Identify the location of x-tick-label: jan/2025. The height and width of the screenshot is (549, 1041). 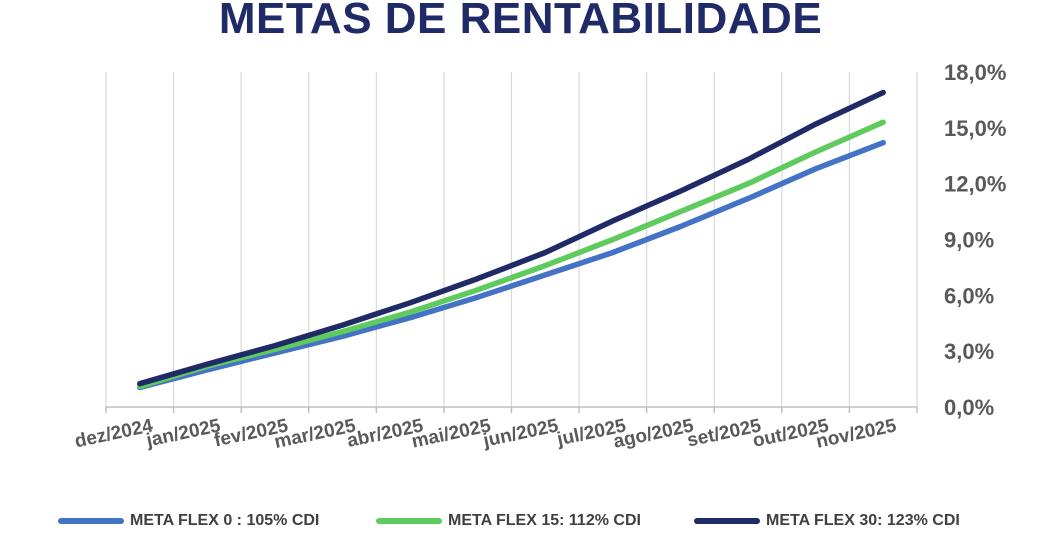
(183, 433).